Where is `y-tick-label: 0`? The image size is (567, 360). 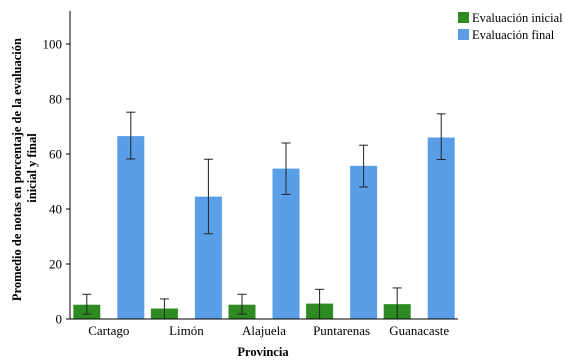 y-tick-label: 0 is located at coordinates (59, 319).